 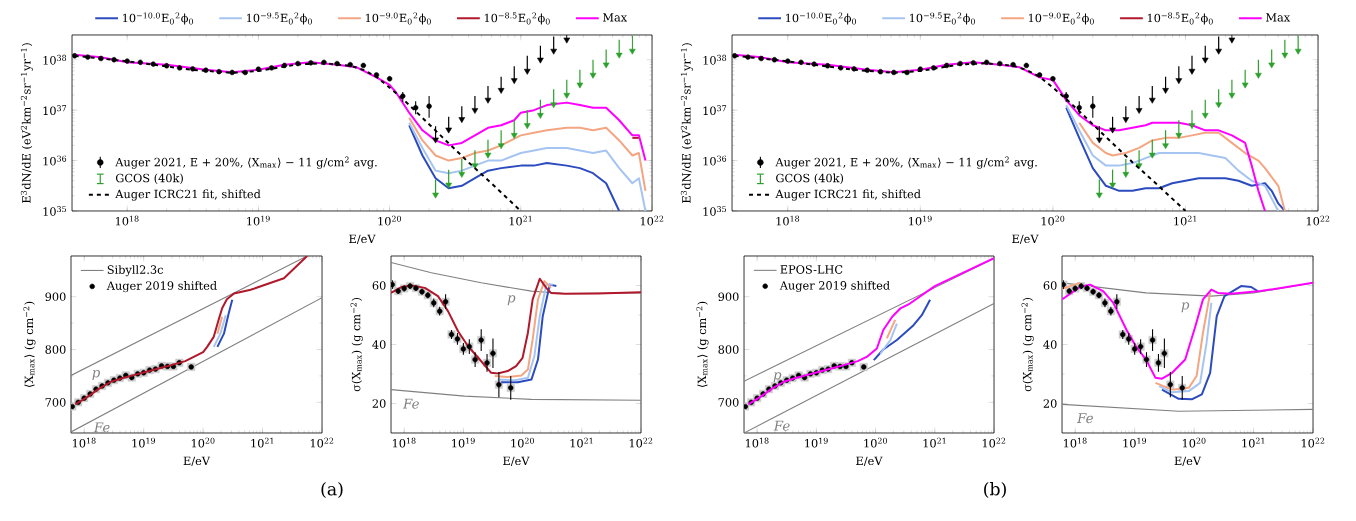 I want to click on text: (b), so click(x=995, y=490).